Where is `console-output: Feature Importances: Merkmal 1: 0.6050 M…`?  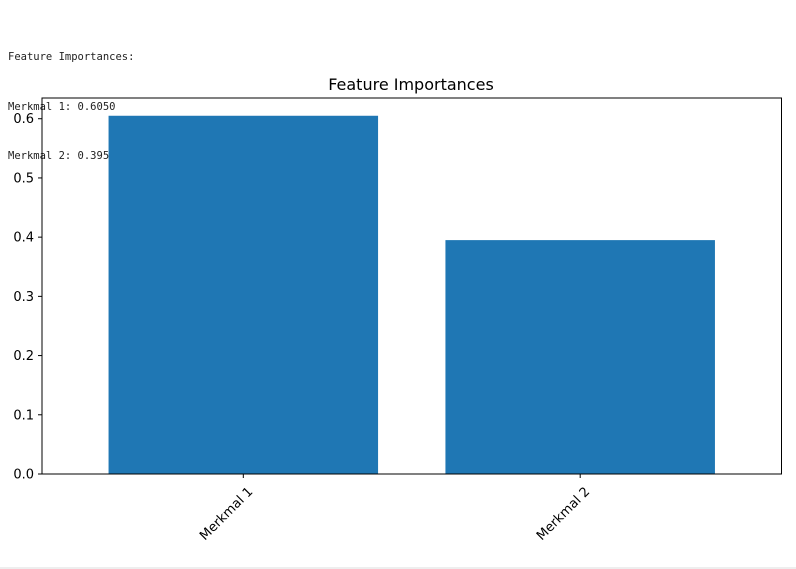 console-output: Feature Importances: Merkmal 1: 0.6050 M… is located at coordinates (71, 98).